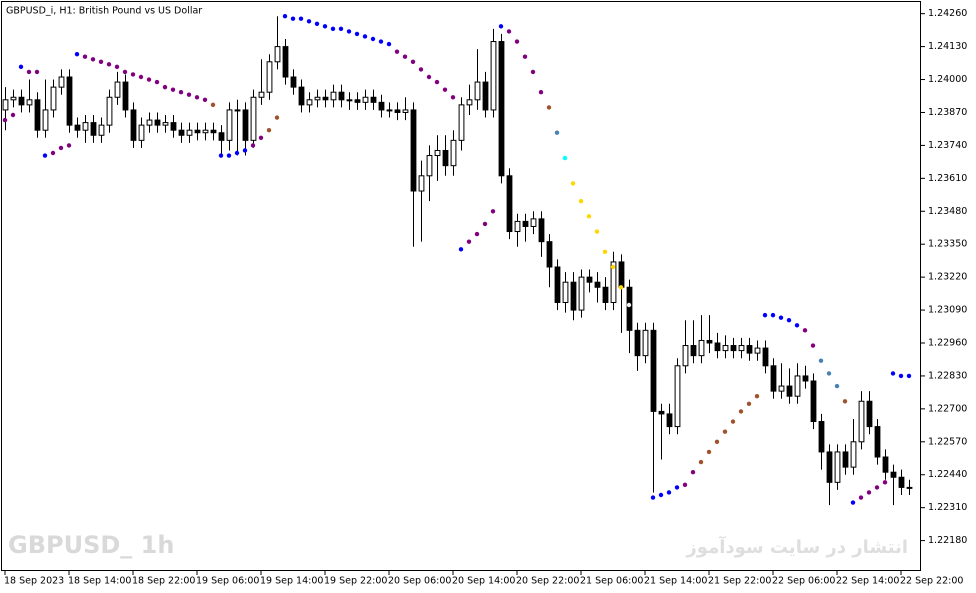 This screenshot has height=593, width=976. What do you see at coordinates (947, 178) in the screenshot?
I see `y-tick-label: 1.23610` at bounding box center [947, 178].